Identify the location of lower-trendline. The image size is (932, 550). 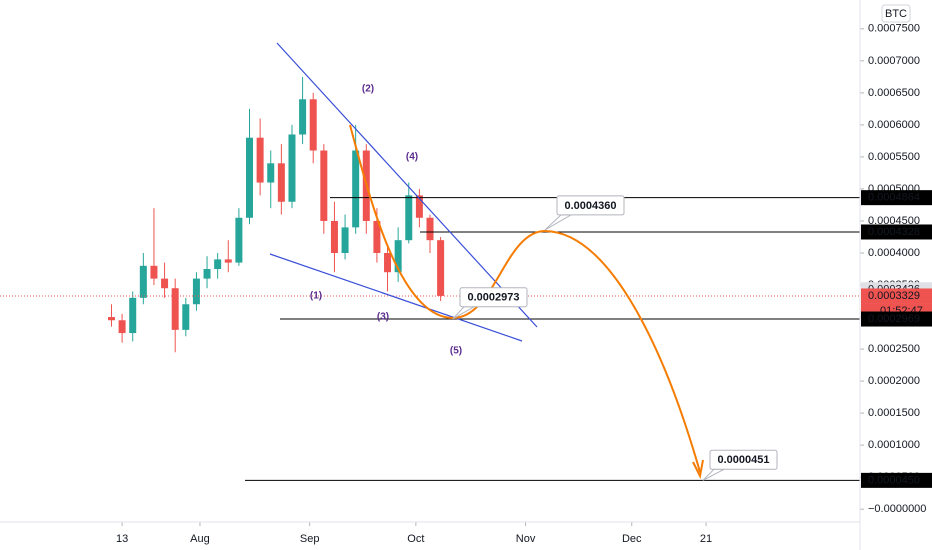
(396, 297).